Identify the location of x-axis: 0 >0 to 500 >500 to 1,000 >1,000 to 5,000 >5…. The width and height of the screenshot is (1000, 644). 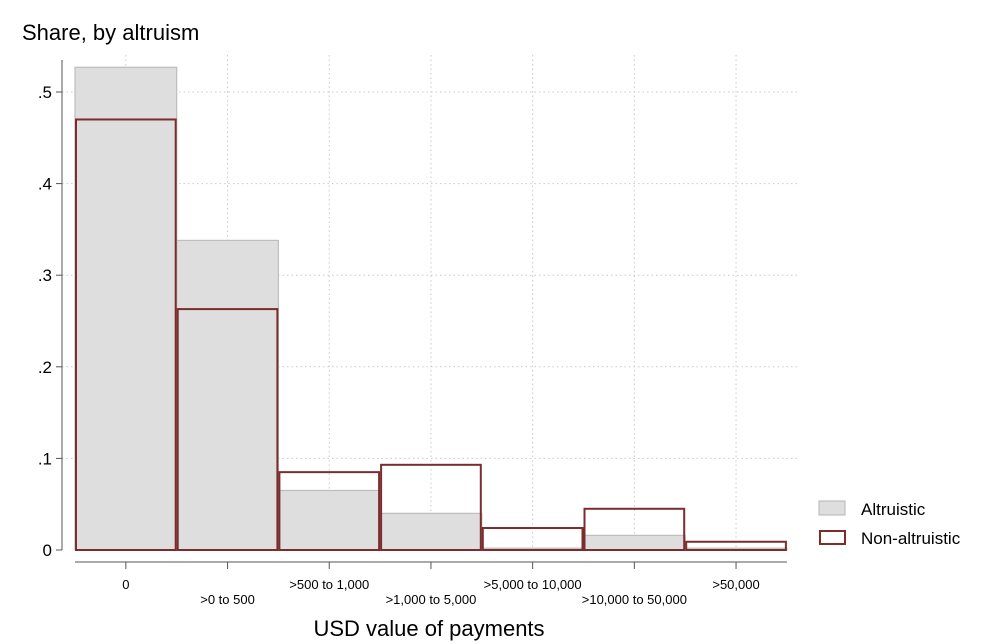
(431, 584).